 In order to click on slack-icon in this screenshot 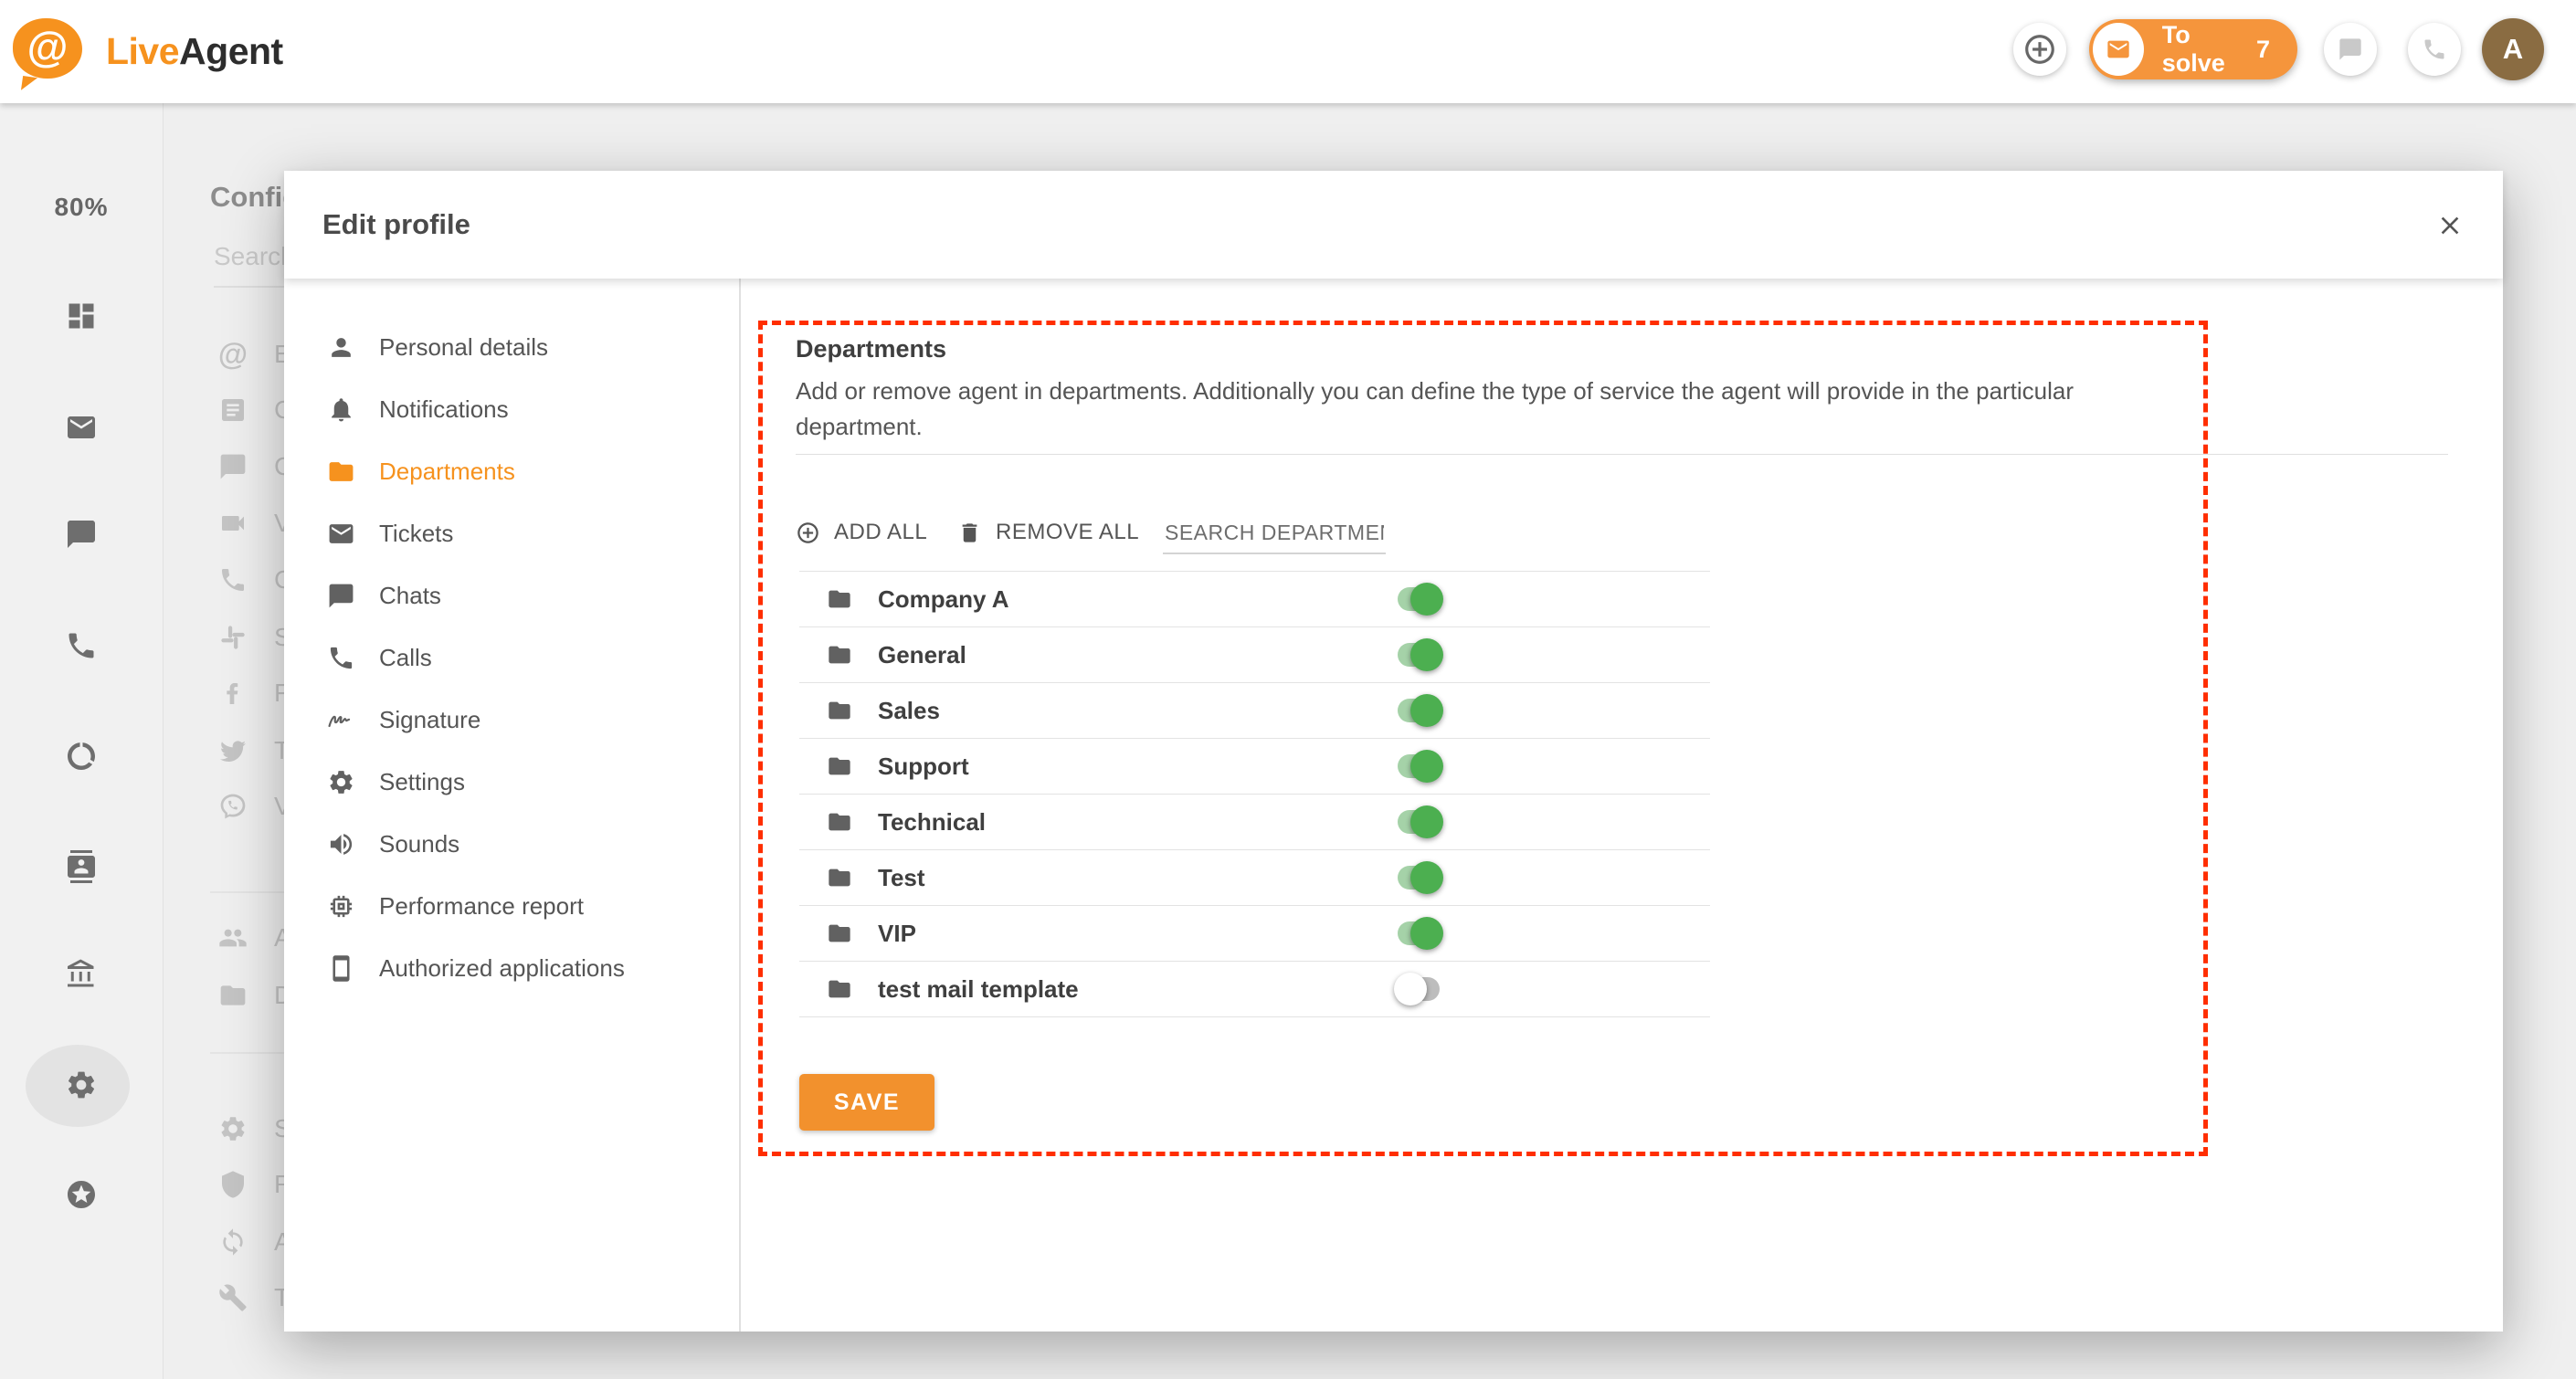, I will do `click(233, 637)`.